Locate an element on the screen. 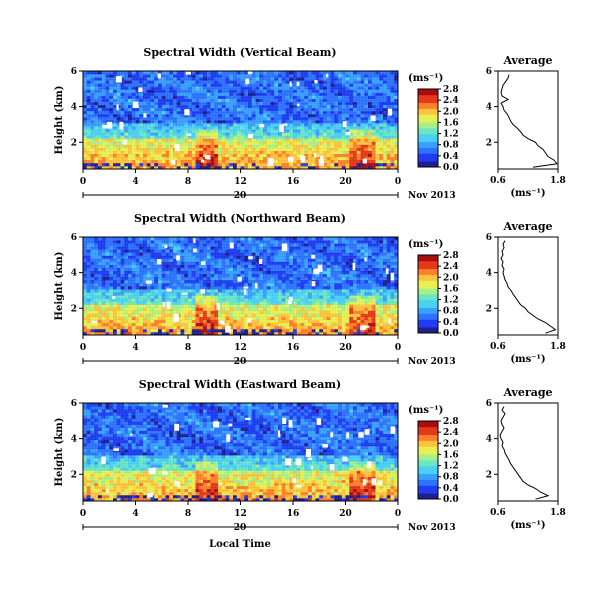 The image size is (616, 598). profile-line is located at coordinates (529, 121).